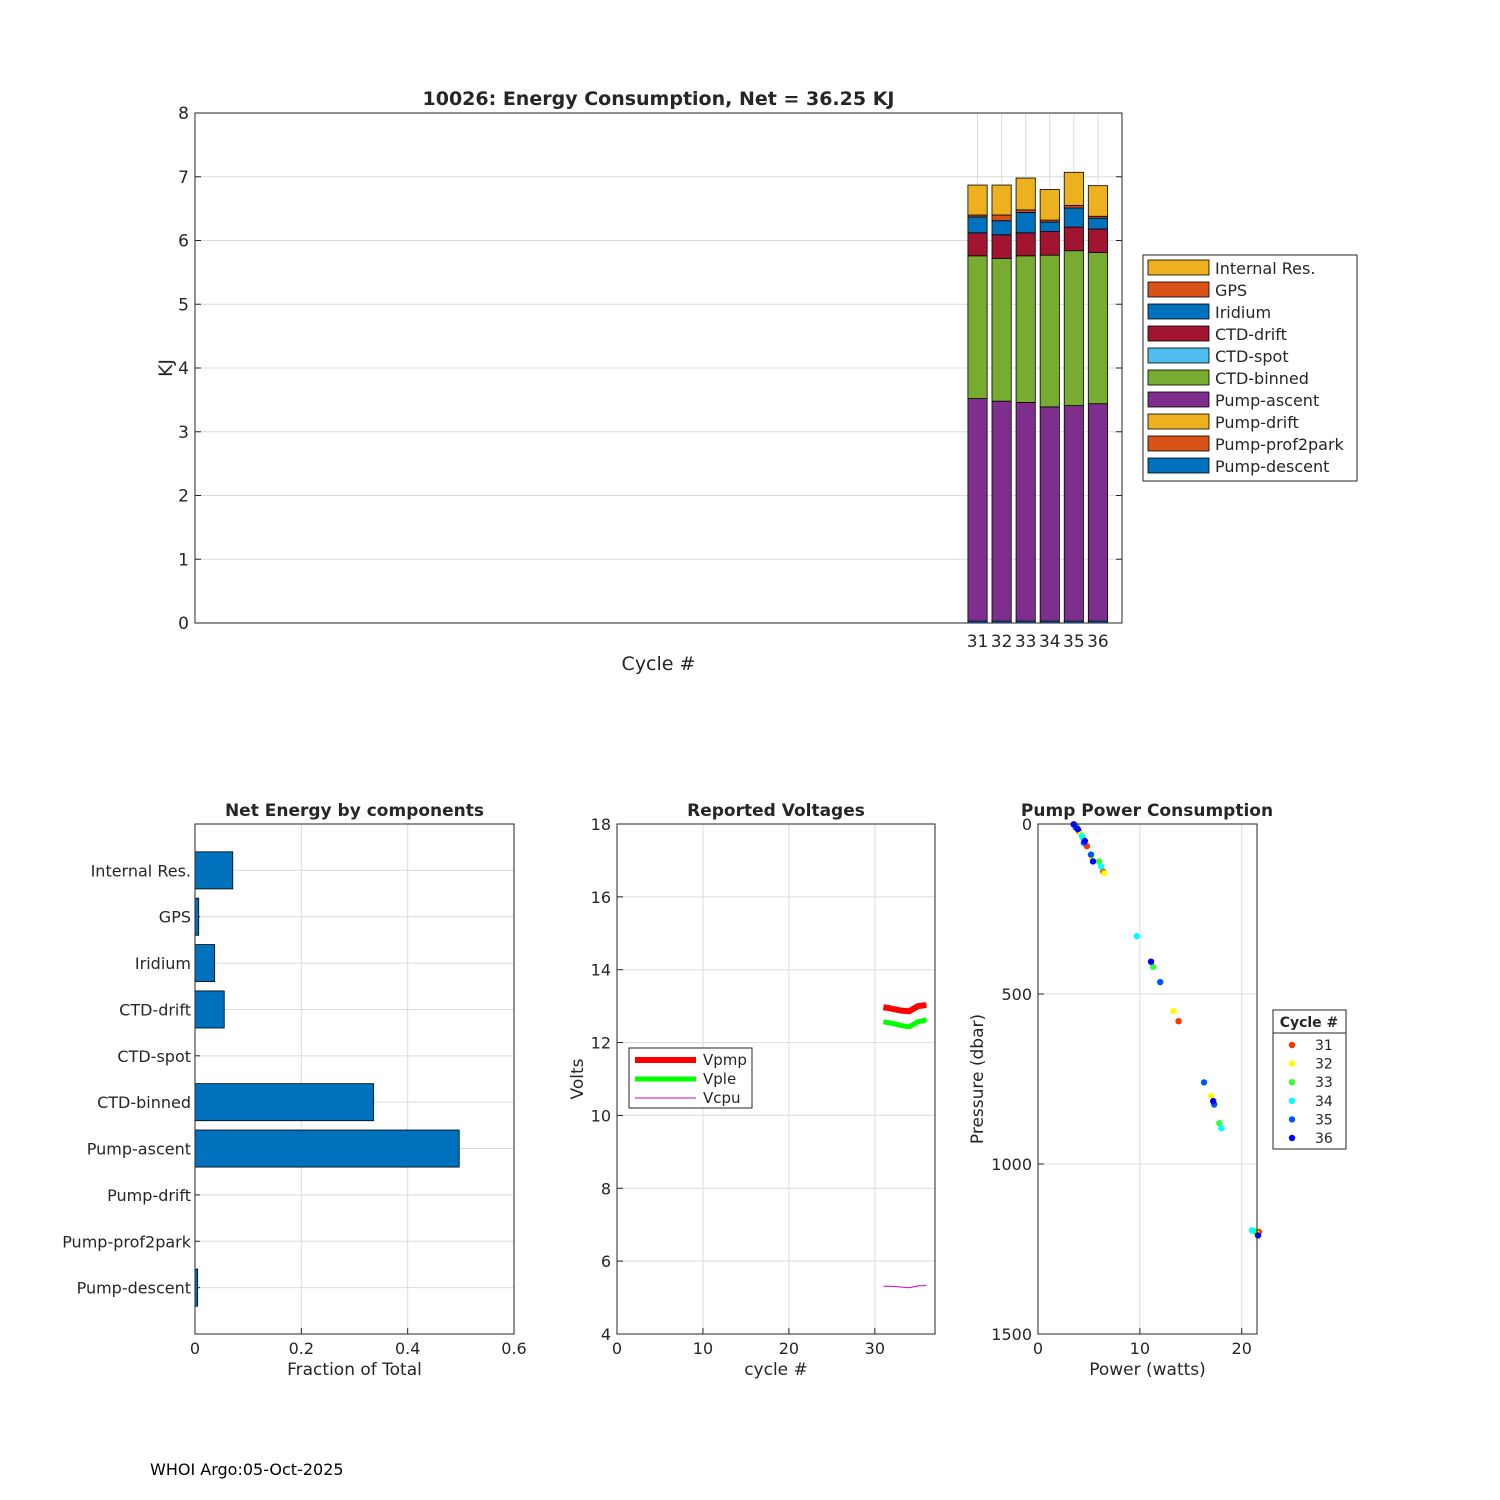 This screenshot has height=1500, width=1500. What do you see at coordinates (1098, 642) in the screenshot?
I see `c1-xtick-label: 36` at bounding box center [1098, 642].